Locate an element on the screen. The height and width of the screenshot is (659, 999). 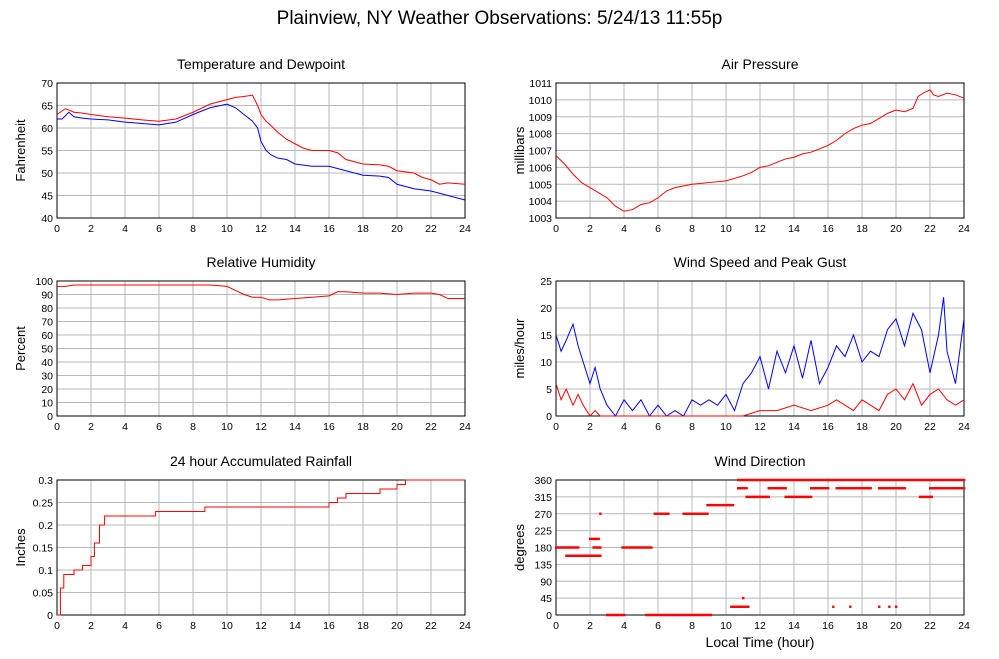
x-tick-label: 22 is located at coordinates (431, 427).